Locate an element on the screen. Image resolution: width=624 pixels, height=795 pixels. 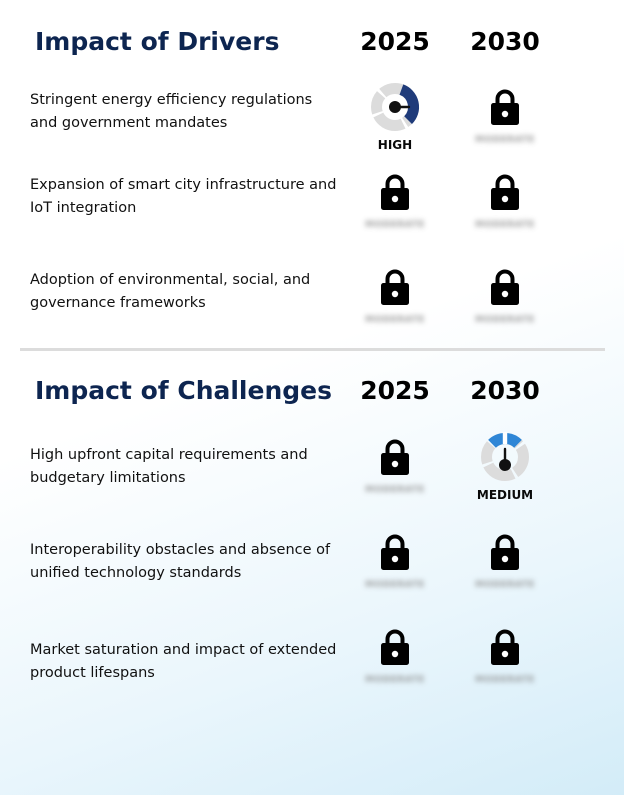
challenge-2-2025-cell: MODERATE is located at coordinates (395, 565).